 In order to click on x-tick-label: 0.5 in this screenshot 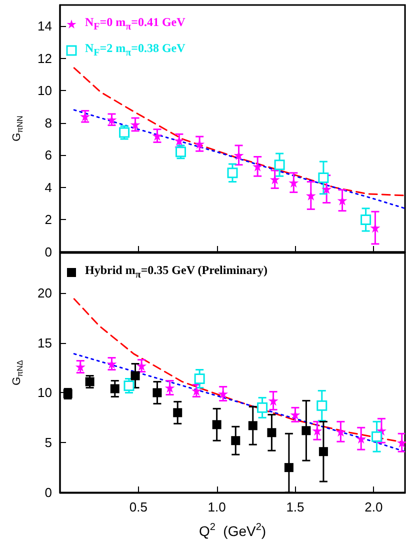, I will do `click(138, 507)`.